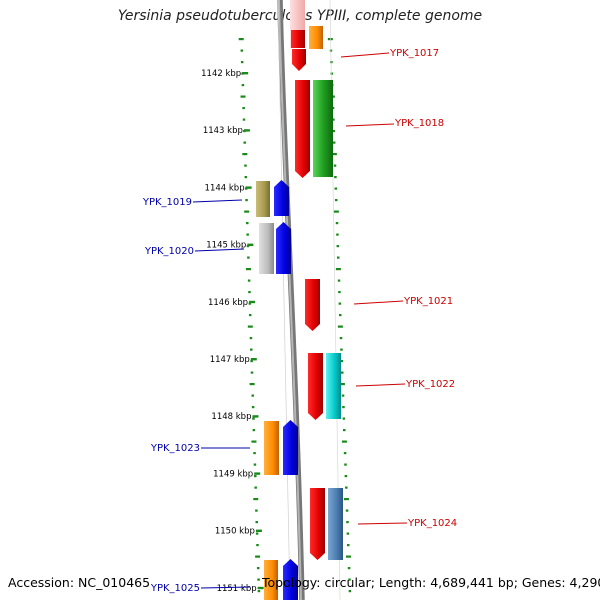  Describe the element at coordinates (230, 360) in the screenshot. I see `kbp-tick-label: 1147 kbp` at that location.